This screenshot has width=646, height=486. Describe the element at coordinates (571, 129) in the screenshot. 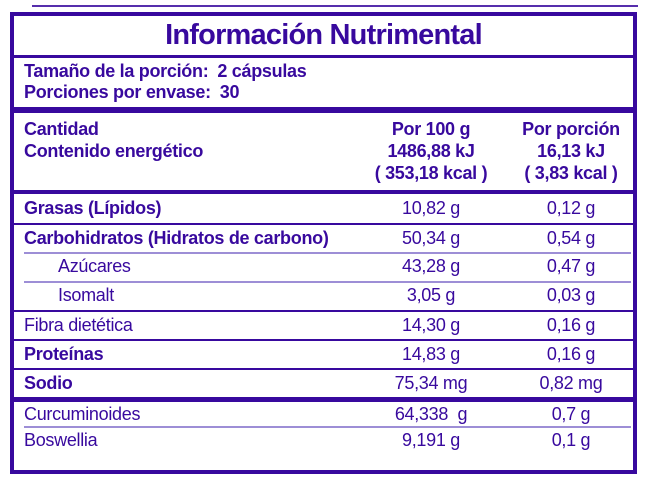

I see `per-portion-title: Por porción` at that location.